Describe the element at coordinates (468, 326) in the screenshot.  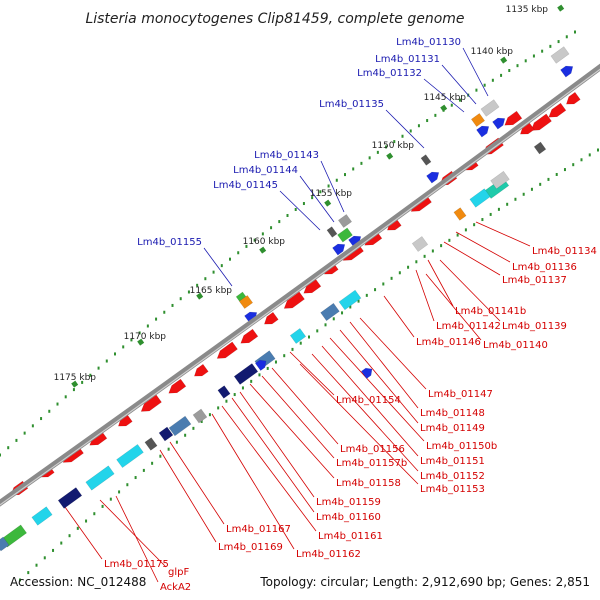
I see `gene-label-below: Lm4b_01142` at that location.